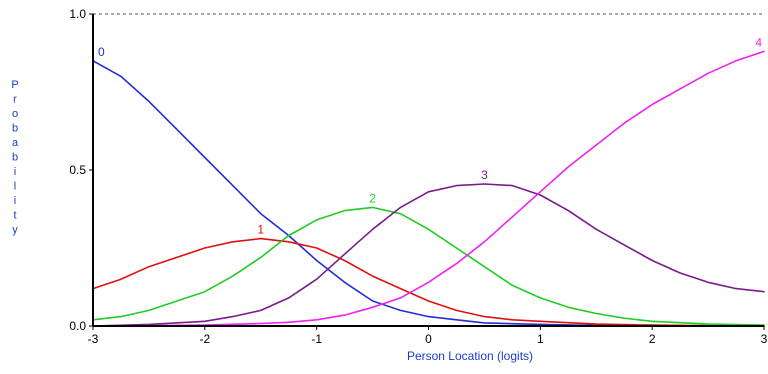 The image size is (768, 374). What do you see at coordinates (372, 198) in the screenshot?
I see `curve-label-2: 2` at bounding box center [372, 198].